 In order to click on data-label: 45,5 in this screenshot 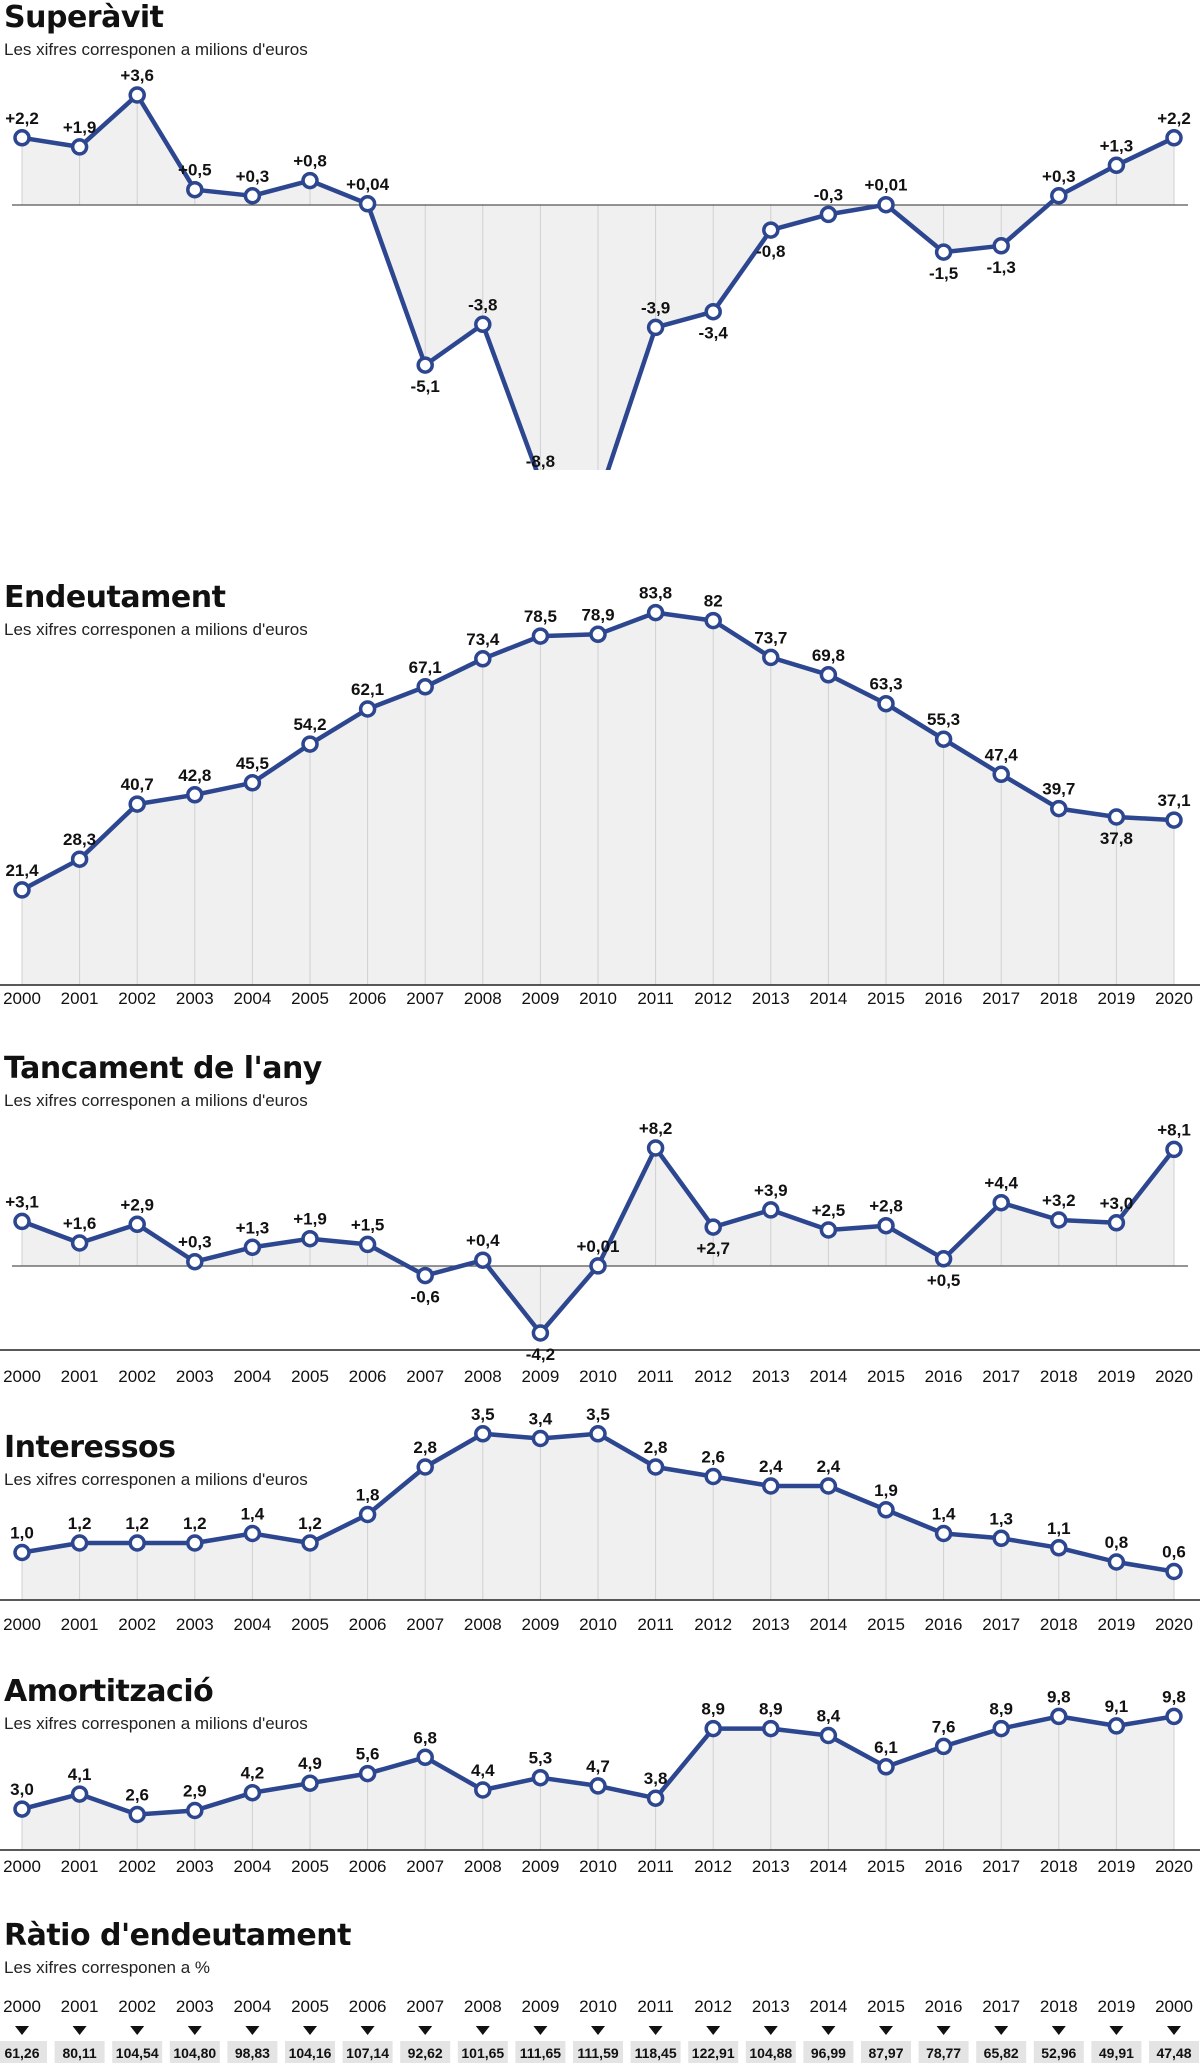, I will do `click(252, 763)`.